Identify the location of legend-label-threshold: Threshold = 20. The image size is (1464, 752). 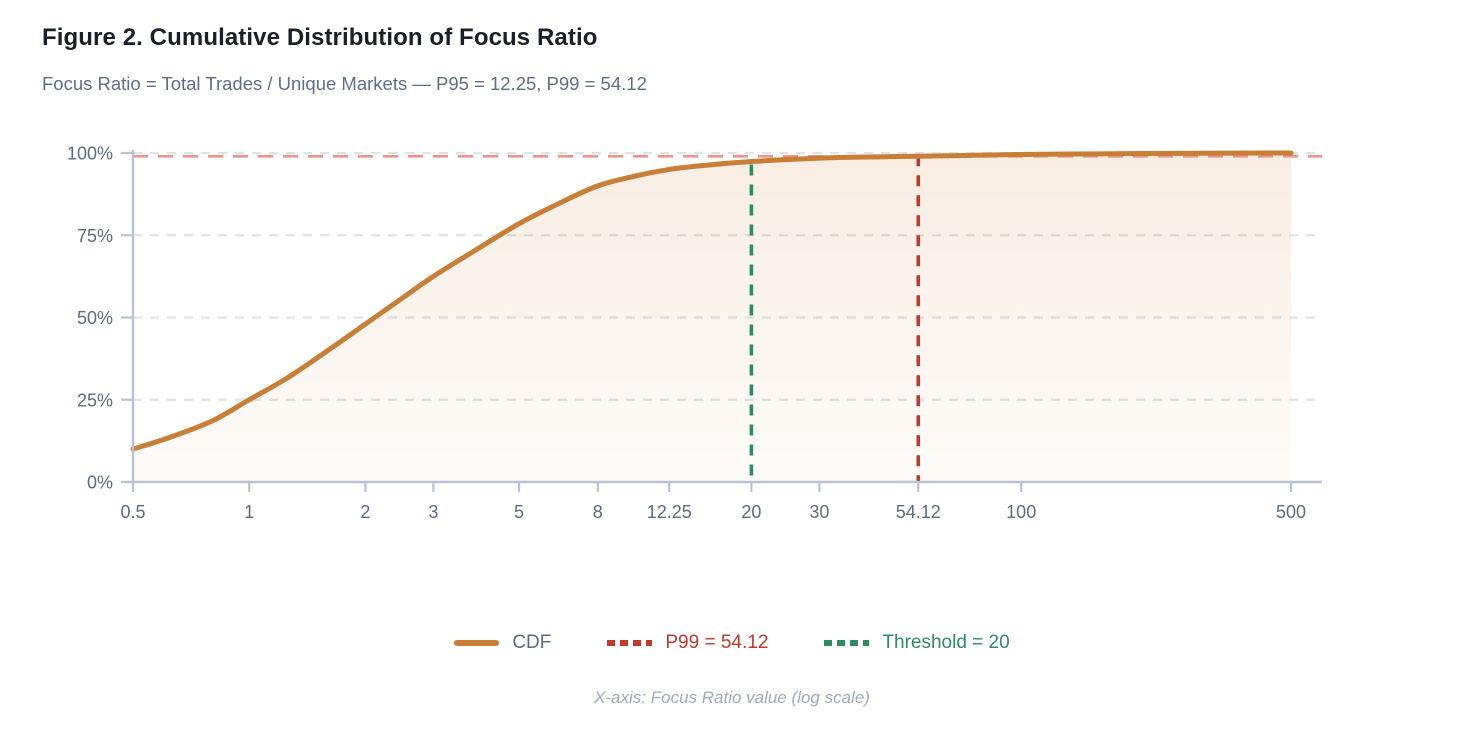
(946, 642).